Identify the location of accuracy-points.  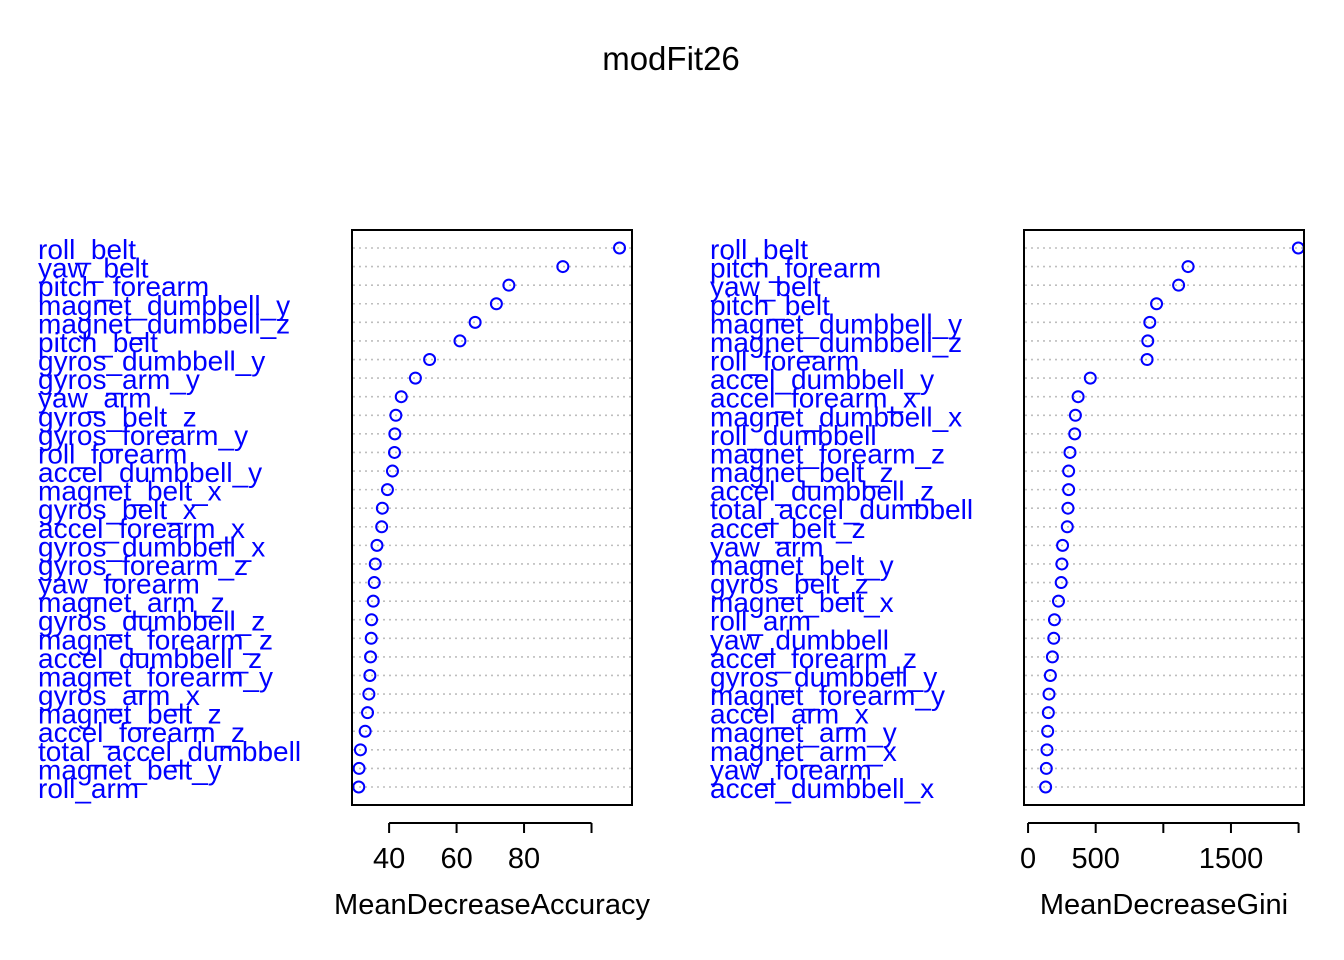
(489, 517).